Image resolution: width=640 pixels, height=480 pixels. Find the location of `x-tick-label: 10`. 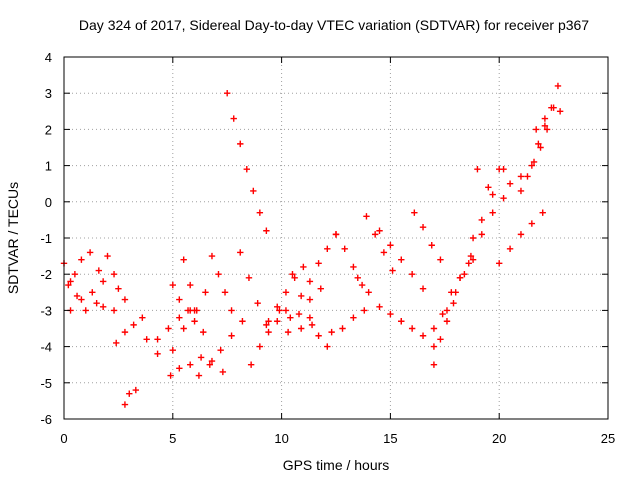

x-tick-label: 10 is located at coordinates (281, 438).